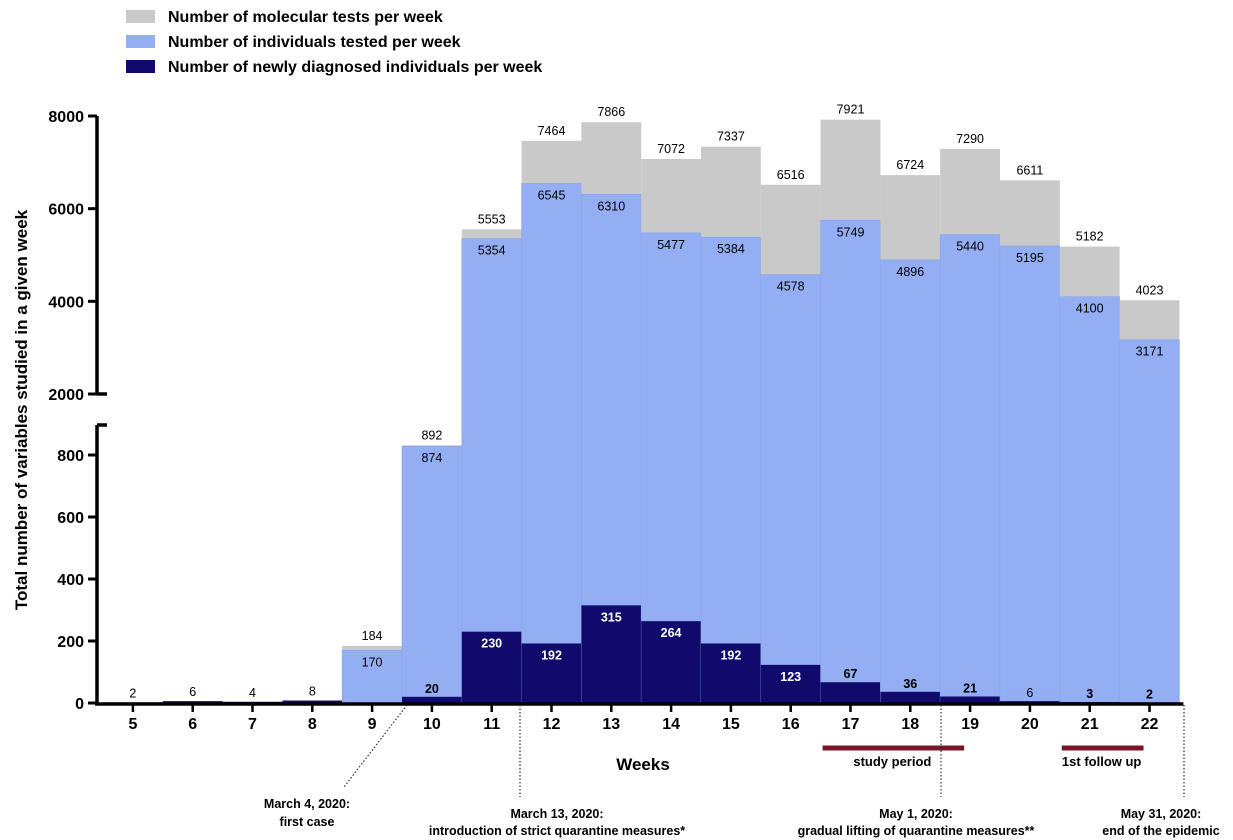 This screenshot has width=1233, height=840. What do you see at coordinates (790, 677) in the screenshot?
I see `label-diagnosed-week-16: 123` at bounding box center [790, 677].